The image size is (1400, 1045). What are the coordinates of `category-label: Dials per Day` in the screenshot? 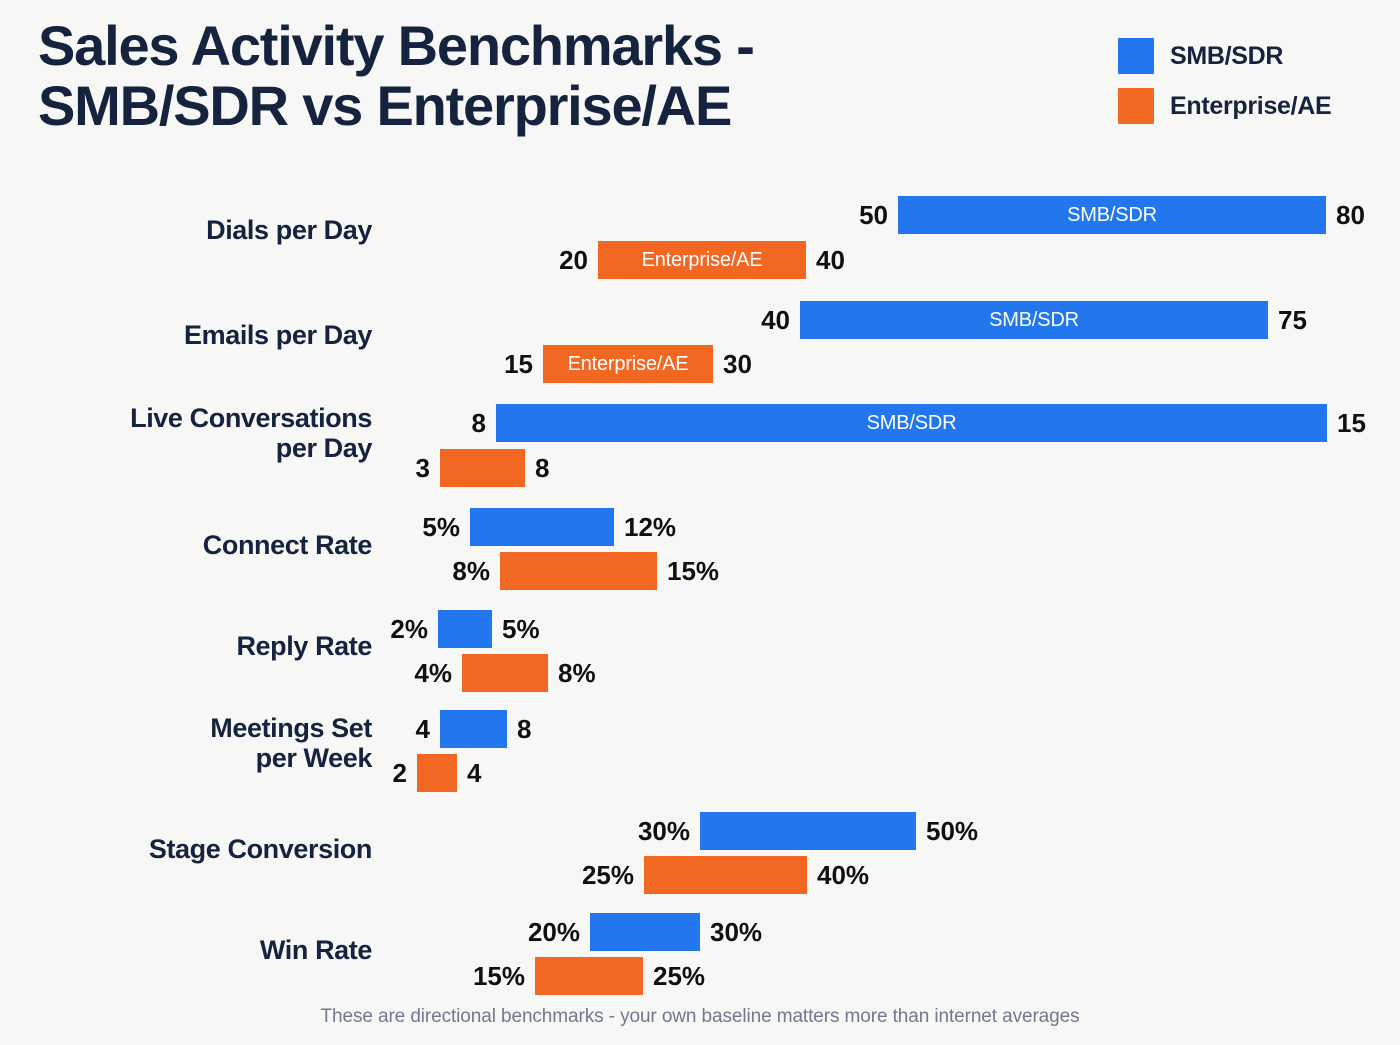 It's located at (289, 230).